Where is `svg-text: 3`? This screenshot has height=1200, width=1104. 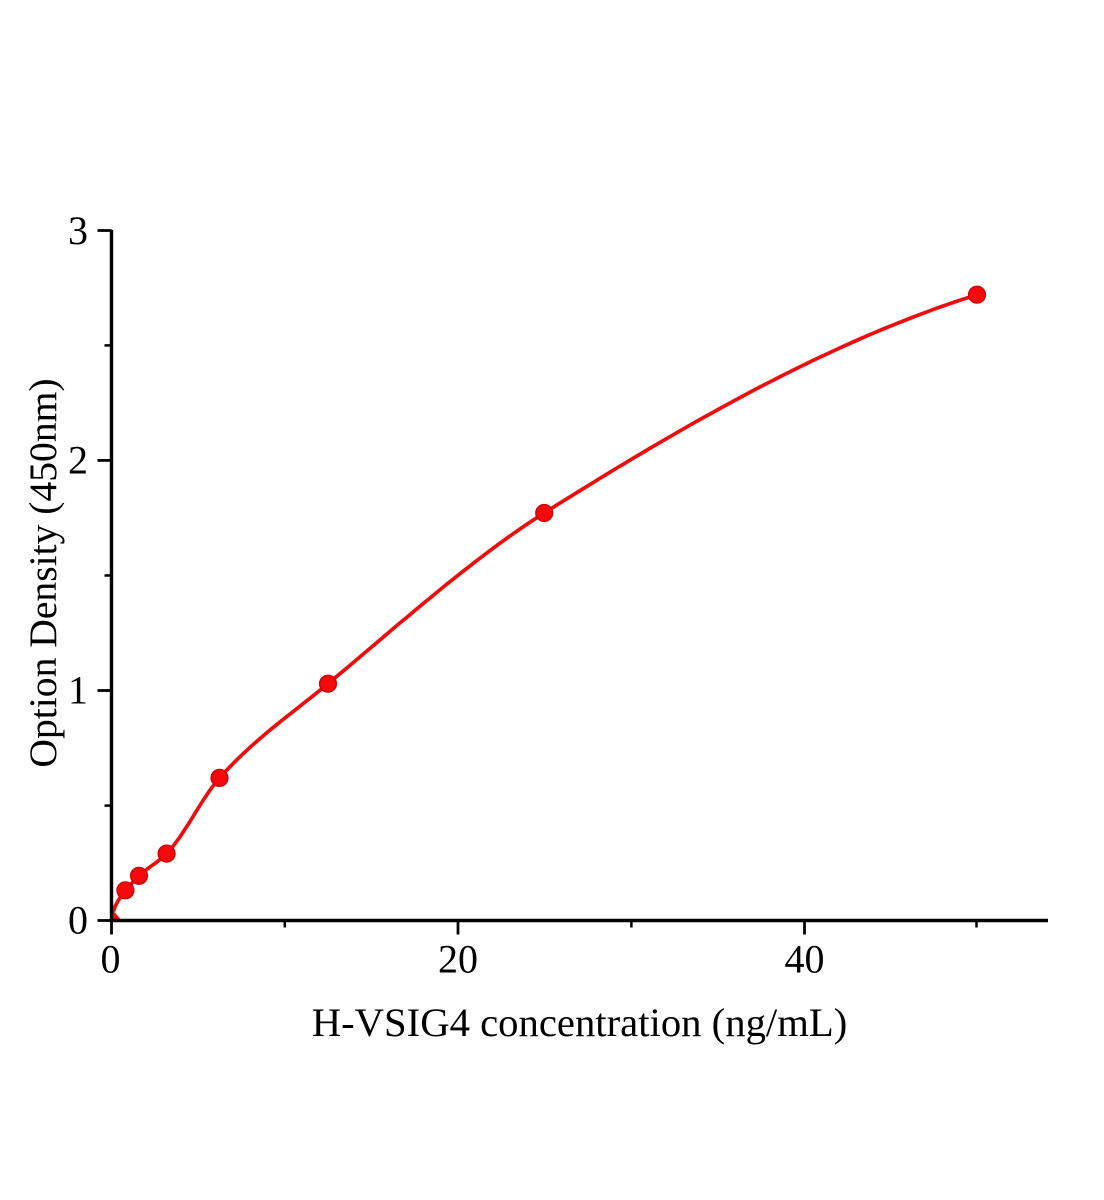 svg-text: 3 is located at coordinates (78, 230).